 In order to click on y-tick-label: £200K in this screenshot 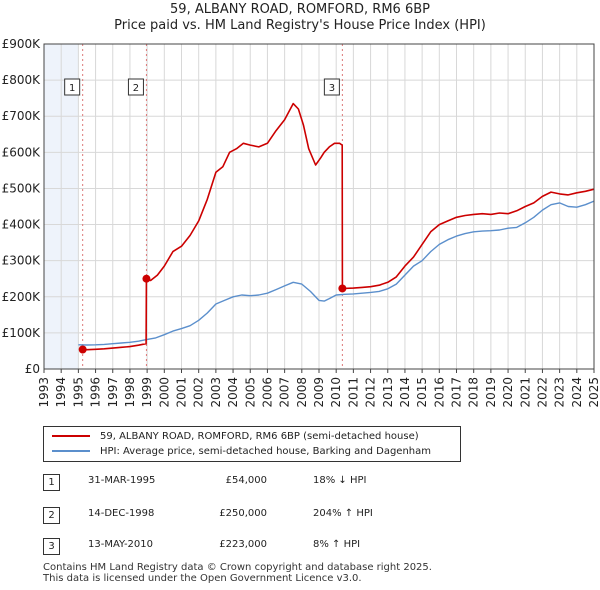, I will do `click(22, 297)`.